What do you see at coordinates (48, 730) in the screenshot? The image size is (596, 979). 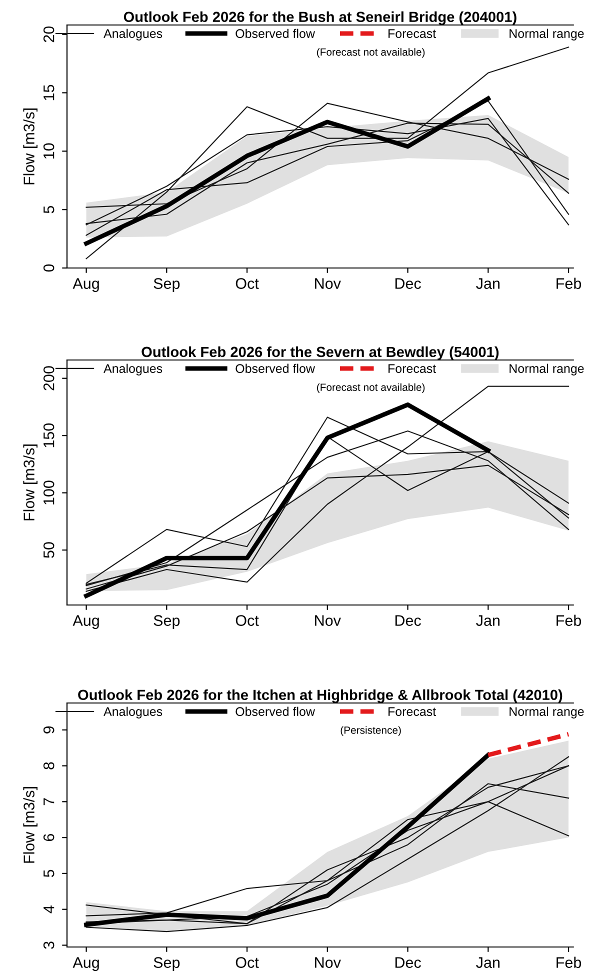 I see `y-tick-label: 9` at bounding box center [48, 730].